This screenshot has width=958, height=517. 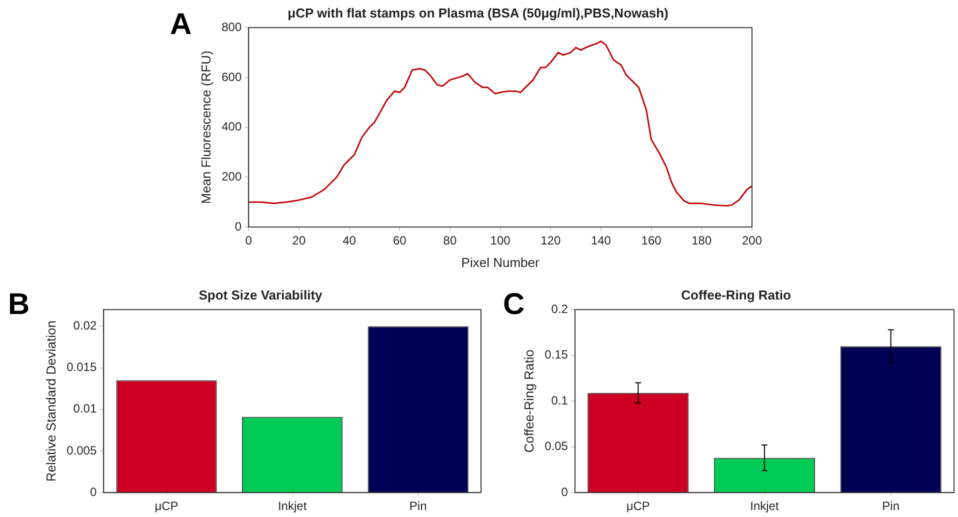 What do you see at coordinates (556, 355) in the screenshot?
I see `y-tick-label: 0.15` at bounding box center [556, 355].